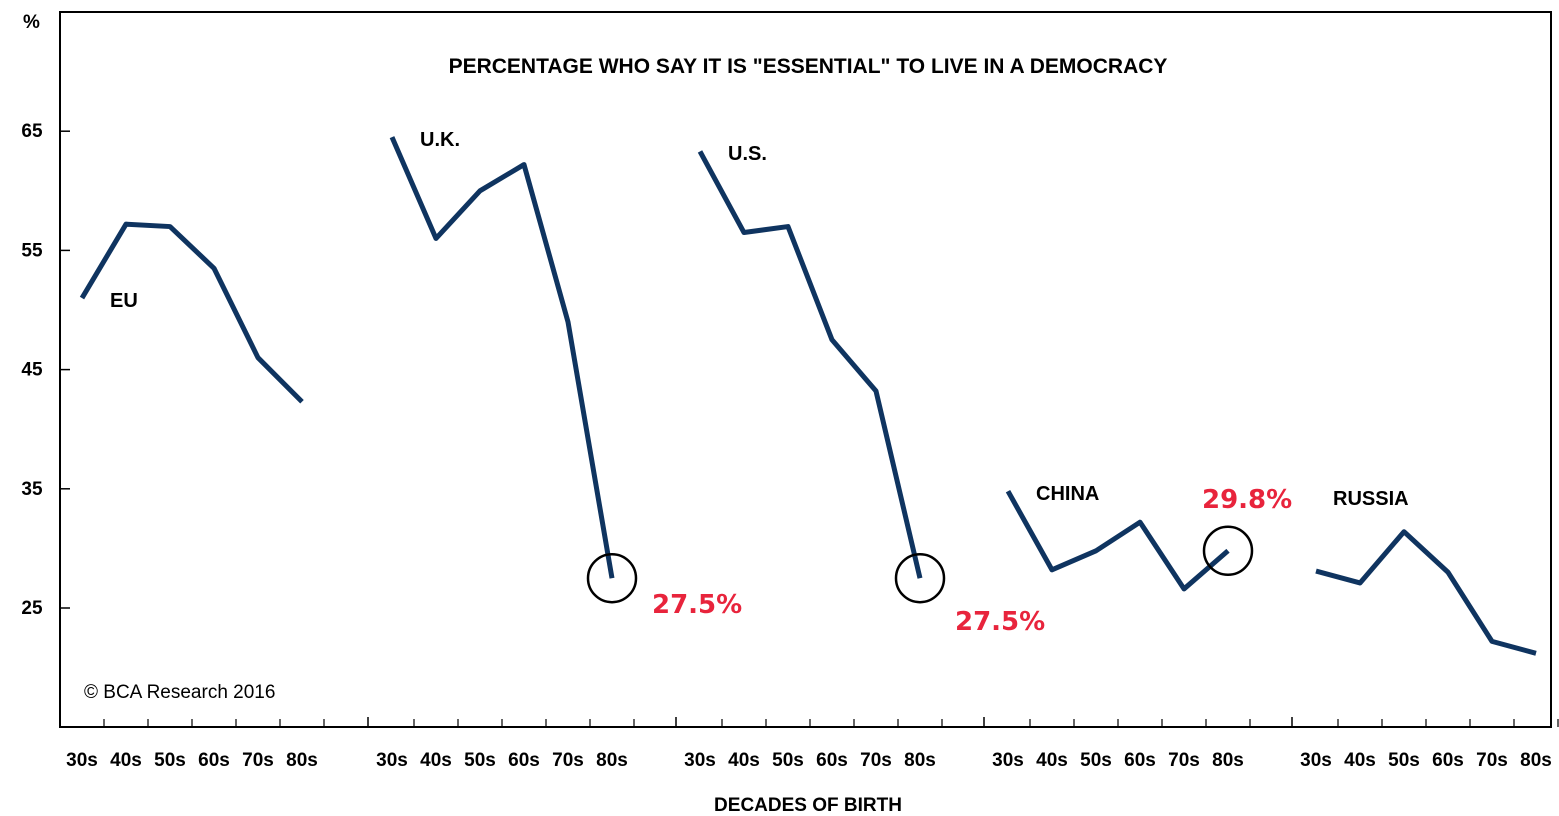 The height and width of the screenshot is (816, 1559). I want to click on y-axis: 25 35 45 55 65, so click(45, 370).